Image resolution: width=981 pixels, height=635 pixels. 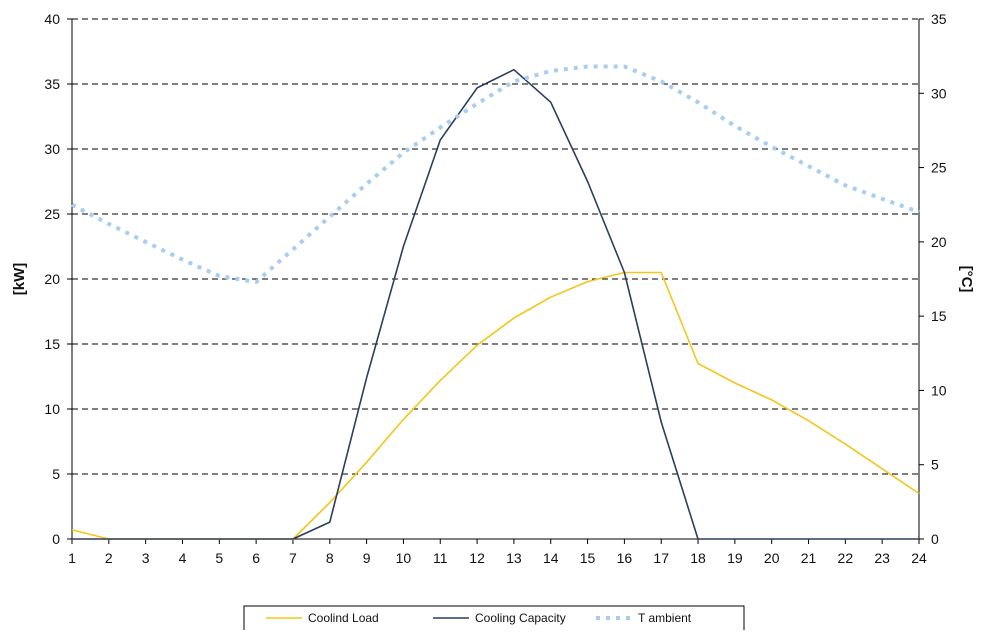 I want to click on x-tick-label: 19, so click(x=735, y=558).